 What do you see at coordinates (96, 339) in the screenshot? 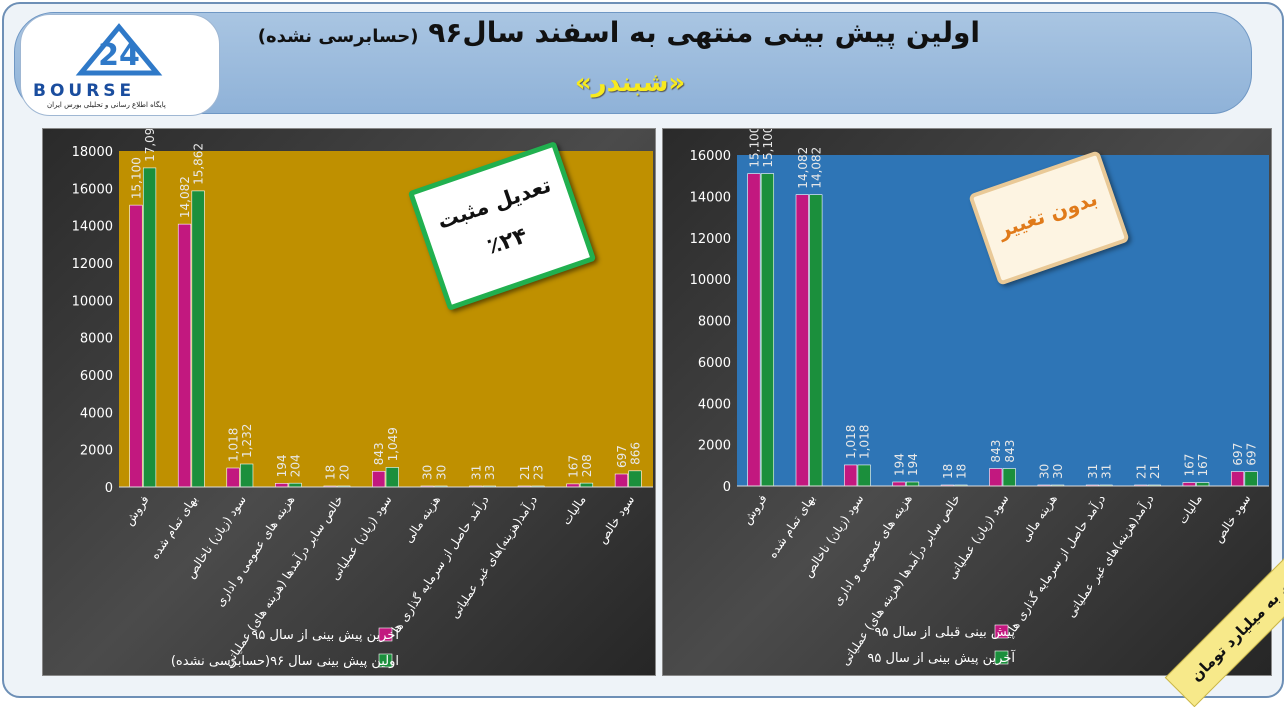
I see `left-ytick-4: 8000` at bounding box center [96, 339].